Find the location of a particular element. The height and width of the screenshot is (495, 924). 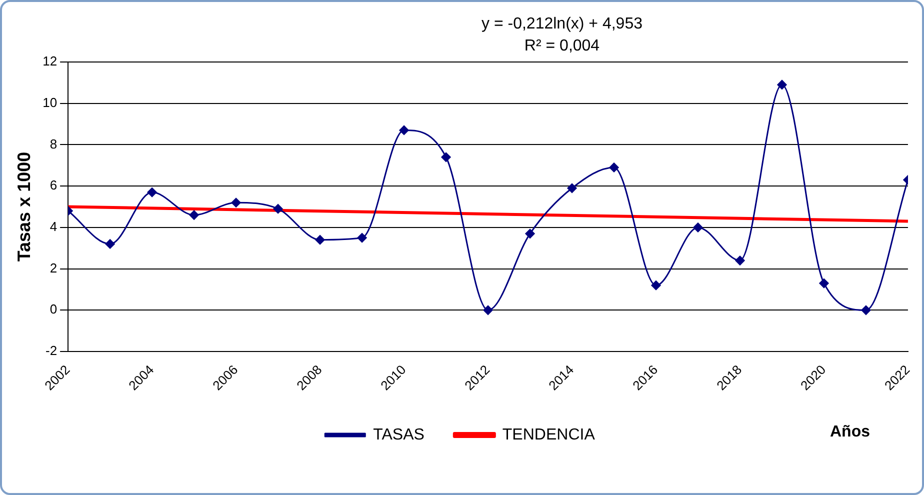

y-tick-label: -2 is located at coordinates (51, 350).